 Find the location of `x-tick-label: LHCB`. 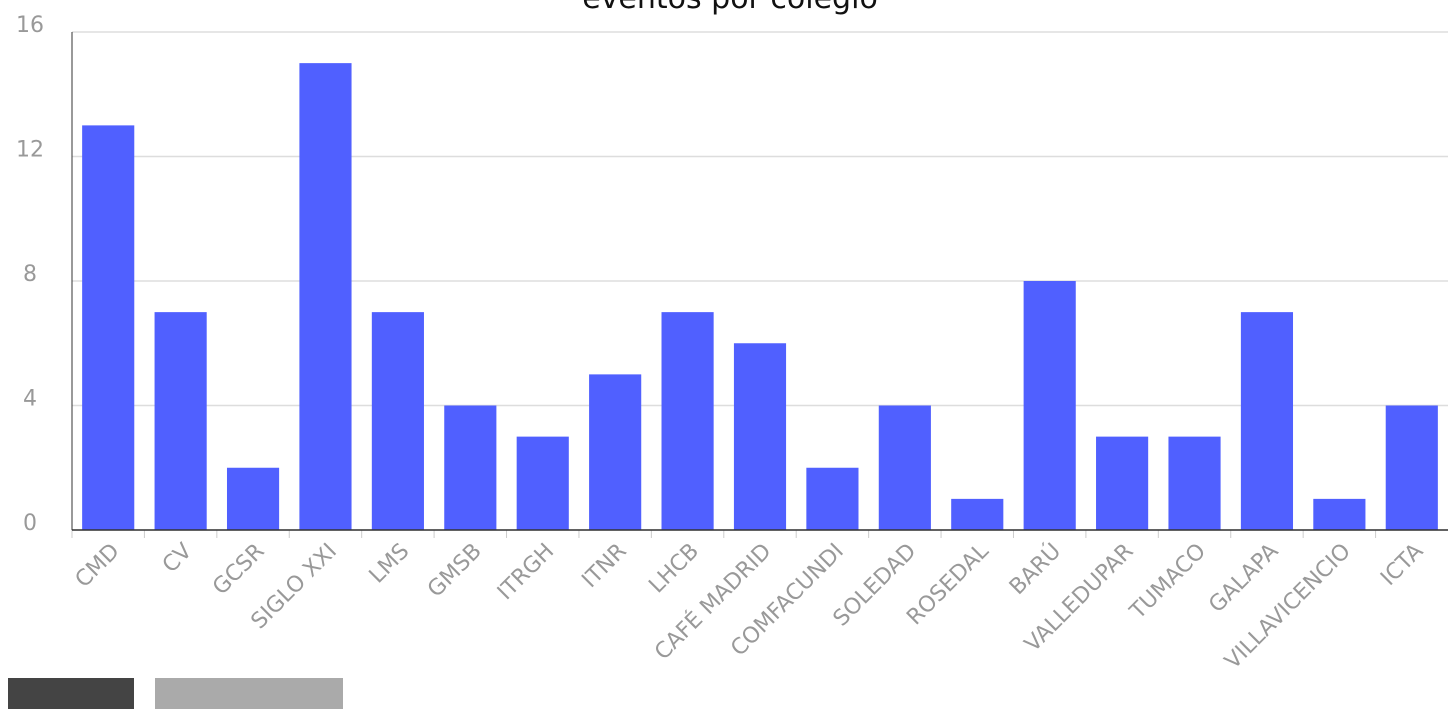

x-tick-label: LHCB is located at coordinates (674, 569).